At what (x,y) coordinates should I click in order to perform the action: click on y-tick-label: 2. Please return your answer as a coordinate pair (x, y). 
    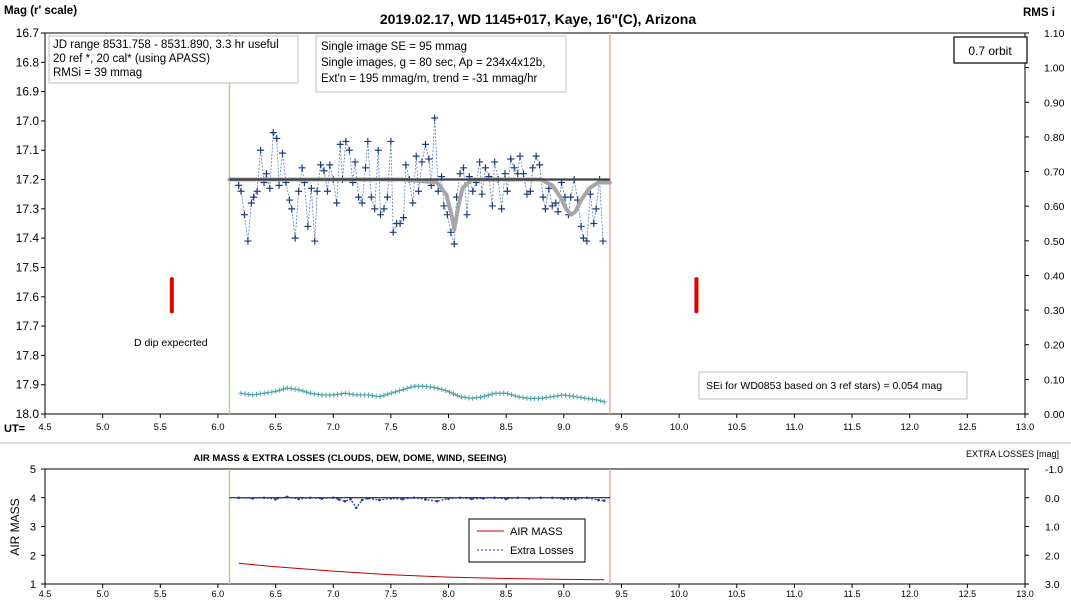
    Looking at the image, I should click on (33, 556).